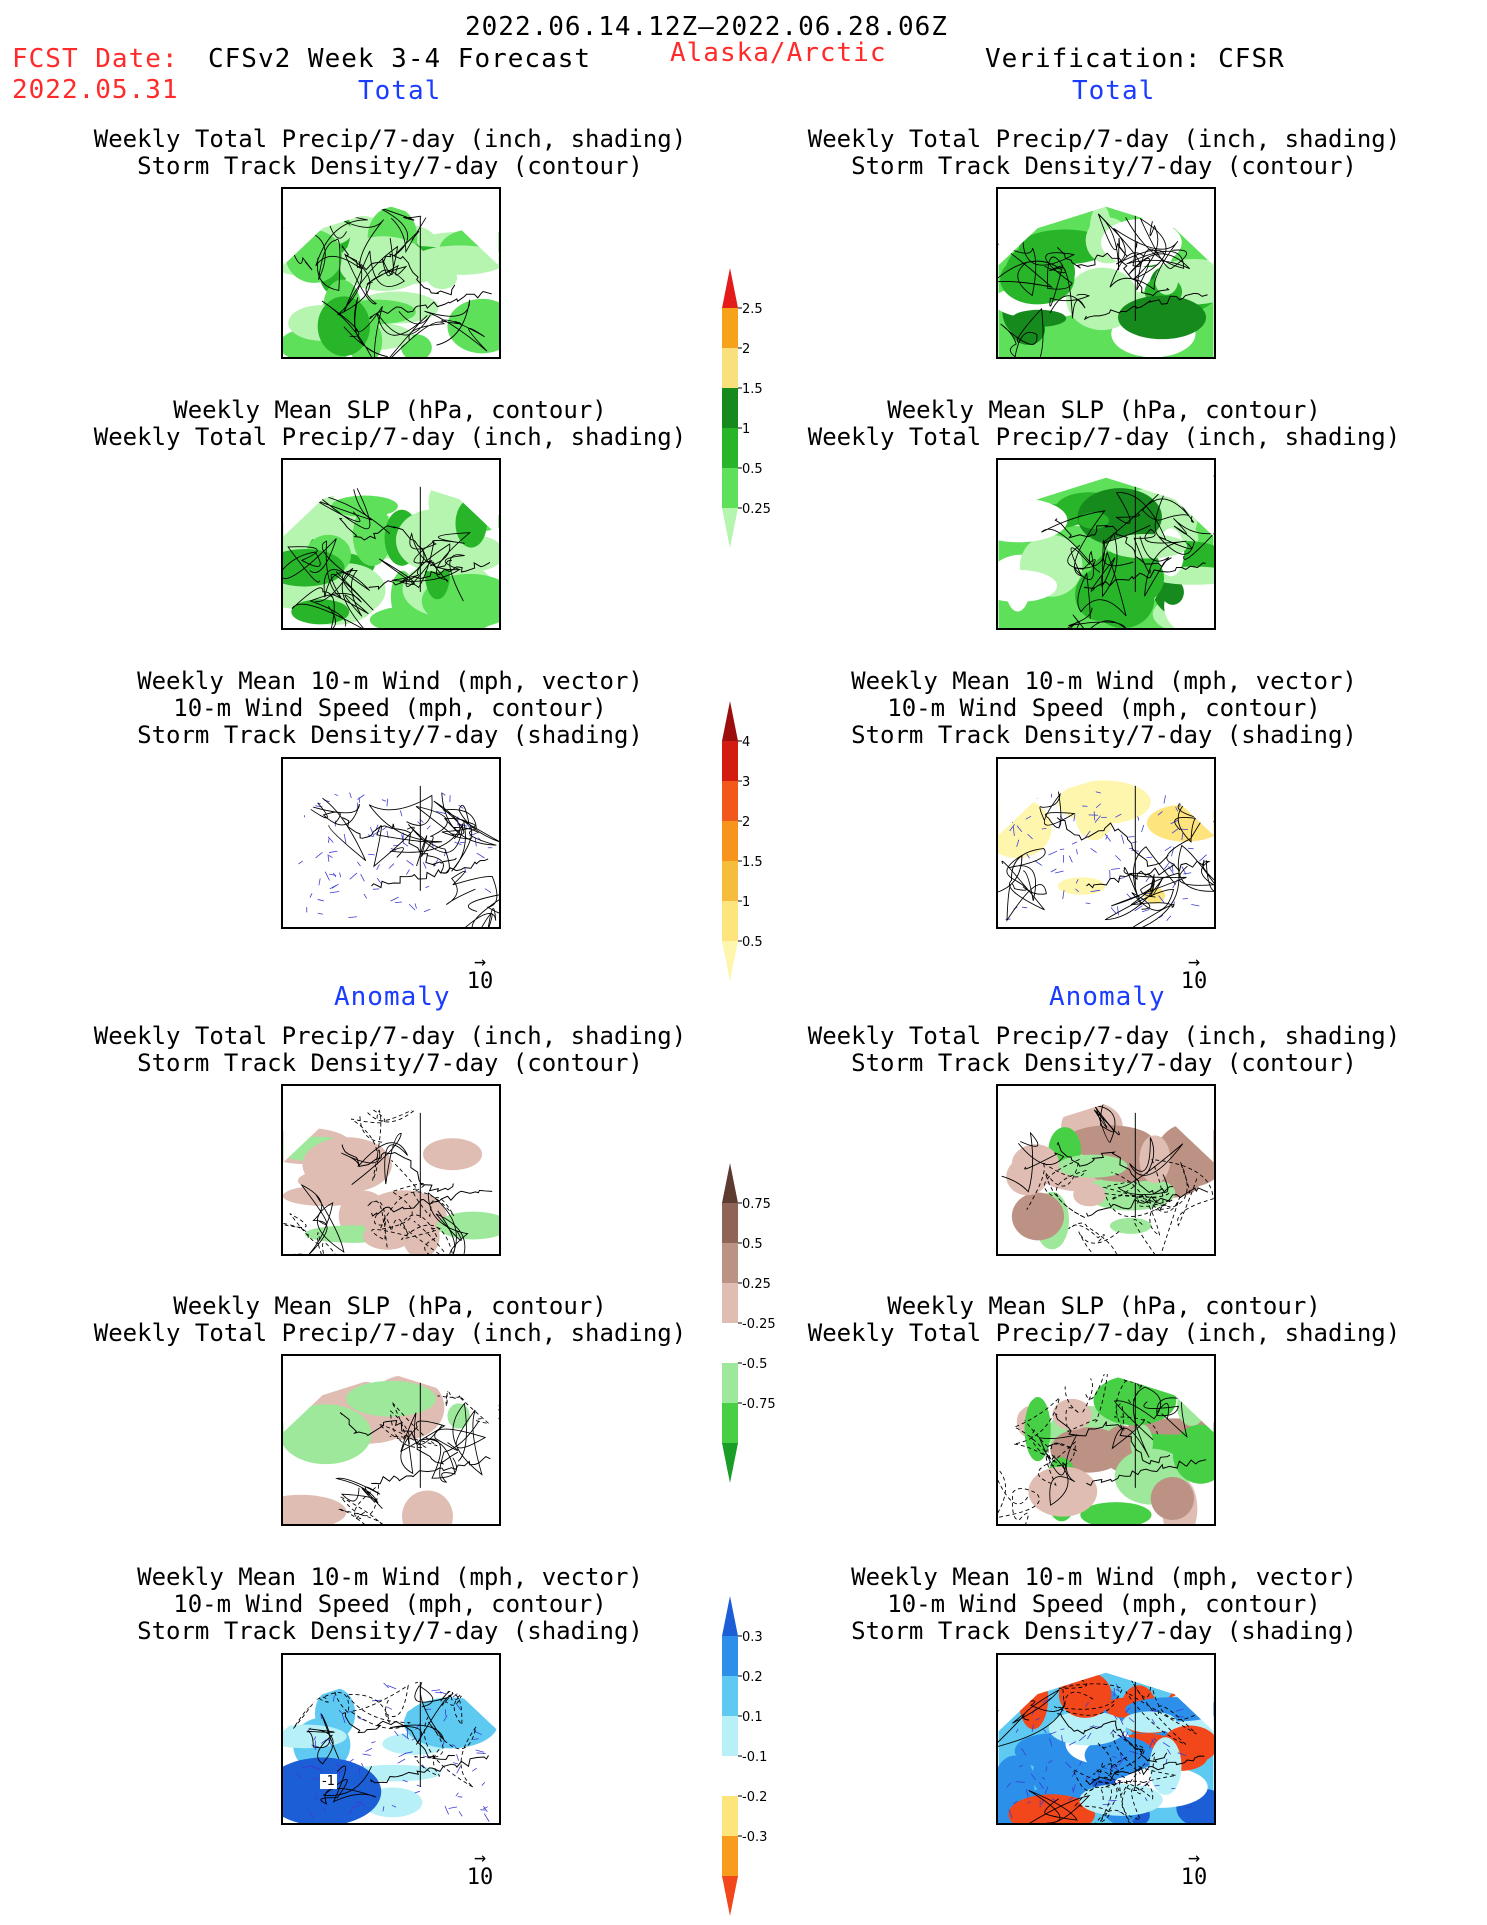 This screenshot has width=1487, height=1925. I want to click on map-left-total-precip, so click(391, 273).